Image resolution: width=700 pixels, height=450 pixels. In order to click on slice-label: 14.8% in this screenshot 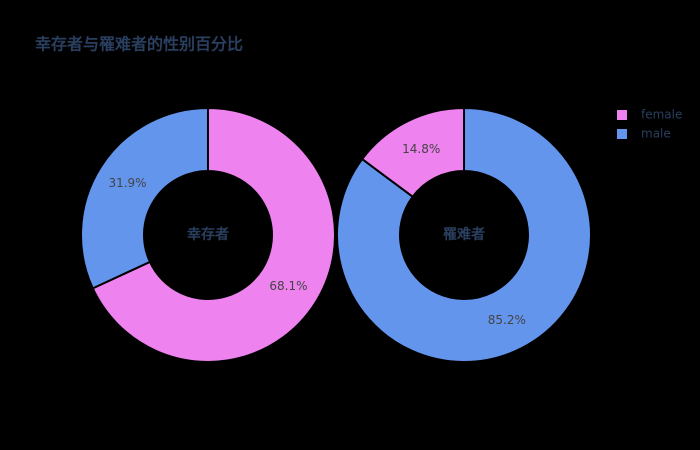, I will do `click(421, 149)`.